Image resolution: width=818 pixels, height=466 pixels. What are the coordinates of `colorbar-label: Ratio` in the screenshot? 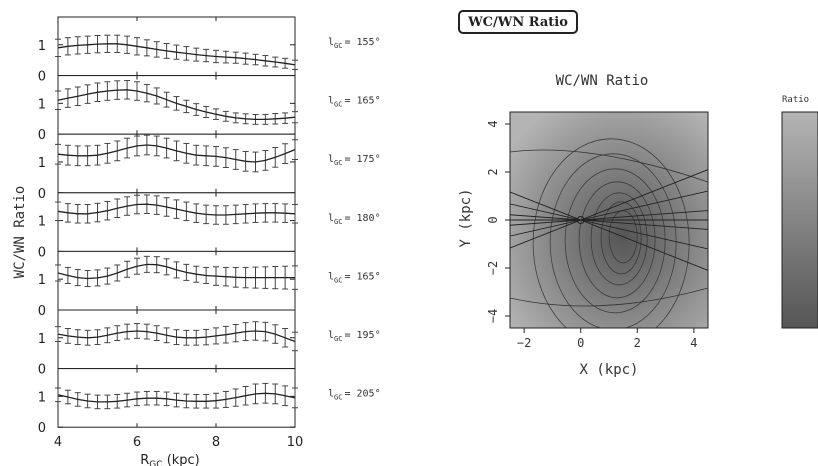 It's located at (795, 100).